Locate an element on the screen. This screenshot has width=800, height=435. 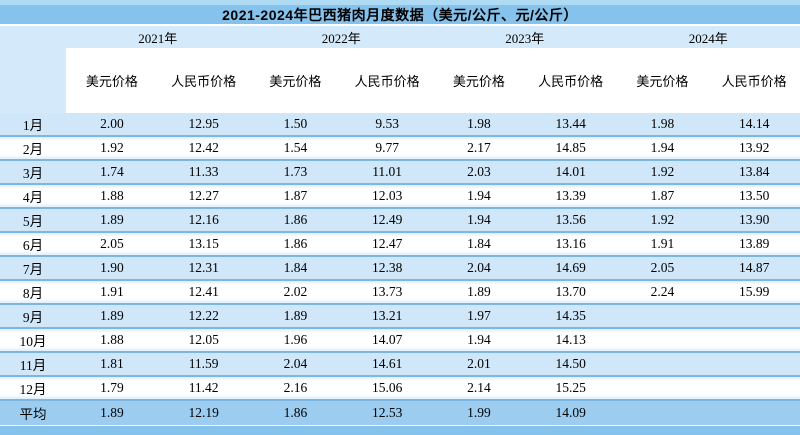
value-cell: 12.16 is located at coordinates (203, 219).